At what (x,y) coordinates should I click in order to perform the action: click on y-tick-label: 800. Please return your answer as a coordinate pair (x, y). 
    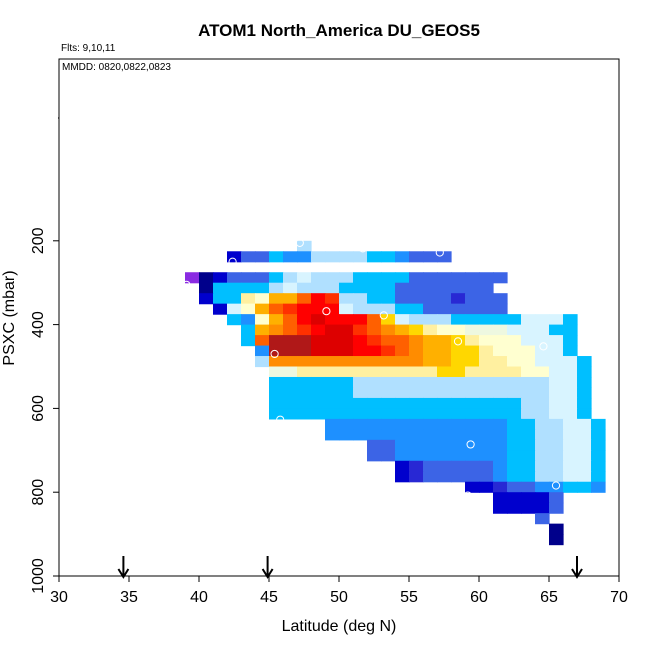
    Looking at the image, I should click on (38, 492).